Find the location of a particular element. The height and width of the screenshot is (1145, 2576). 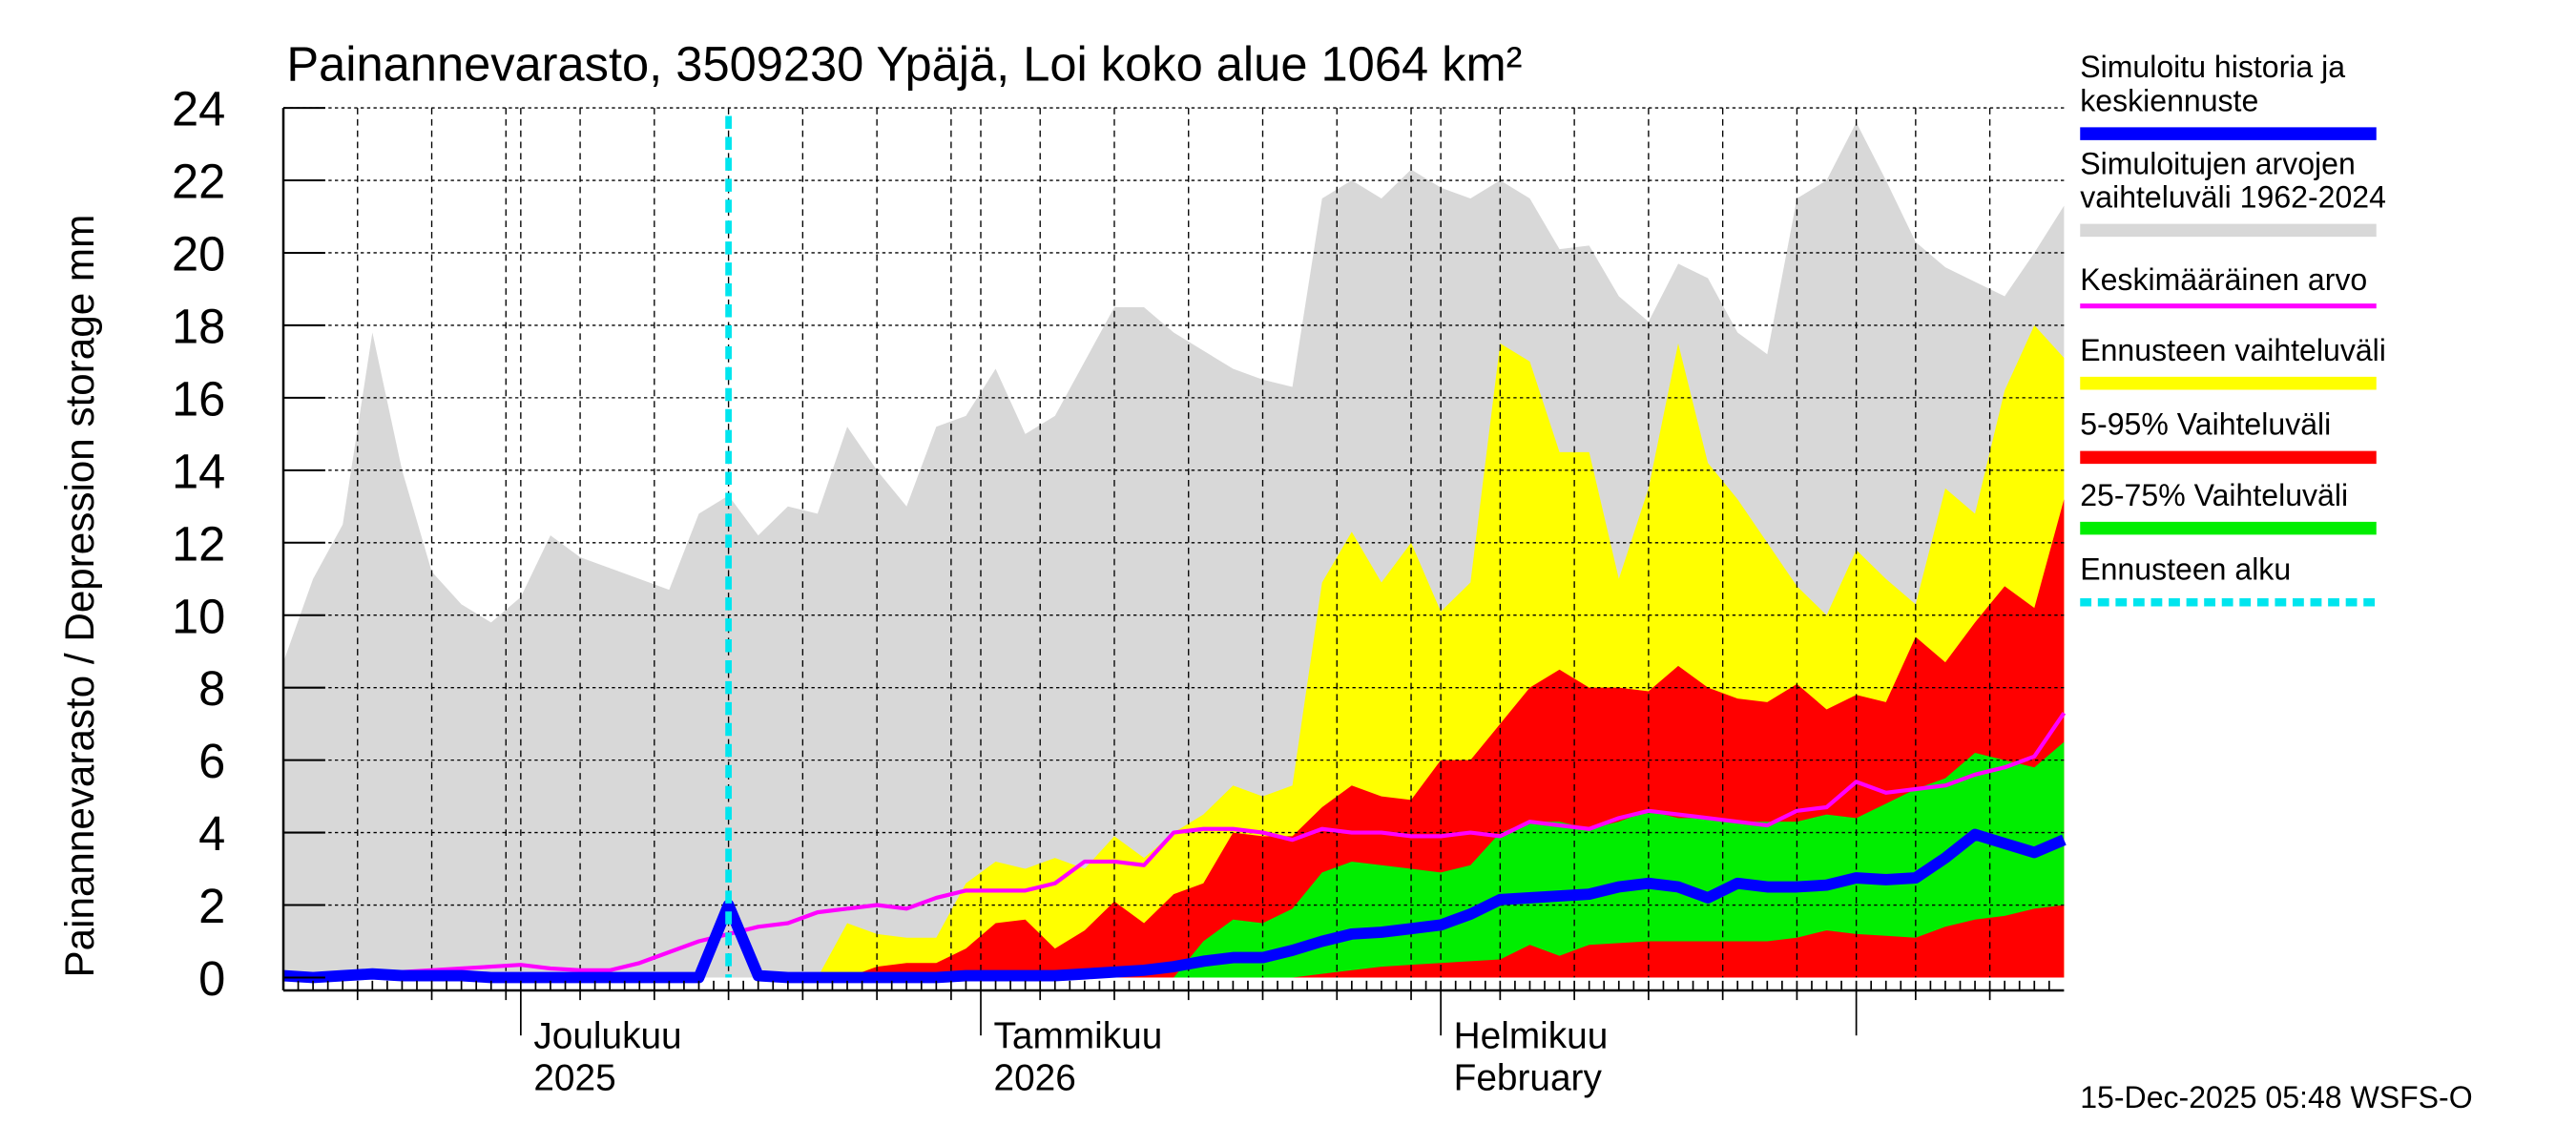

year-label: 2025 is located at coordinates (574, 1078).